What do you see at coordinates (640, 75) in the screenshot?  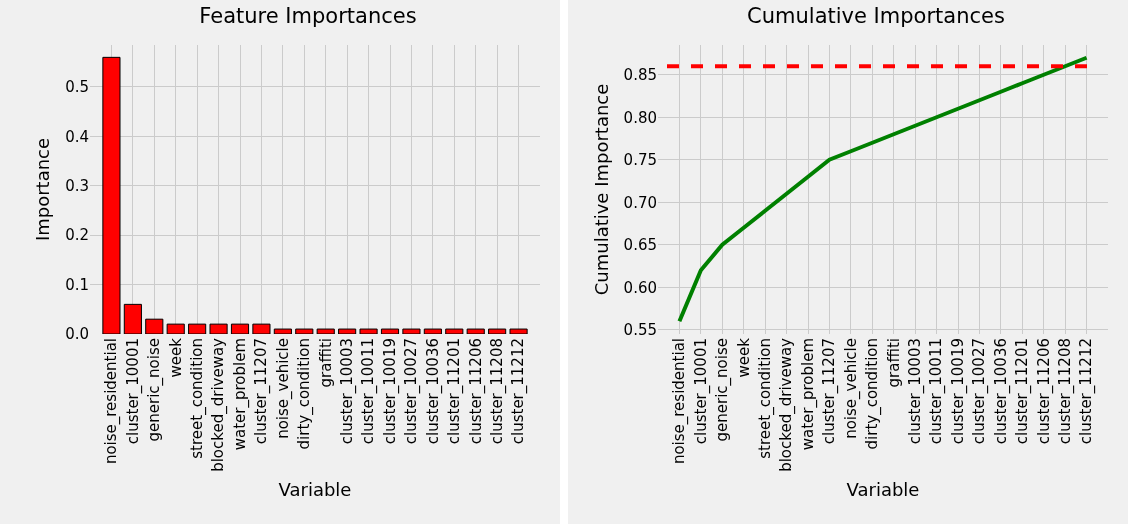 I see `y-tick-label: 0.85` at bounding box center [640, 75].